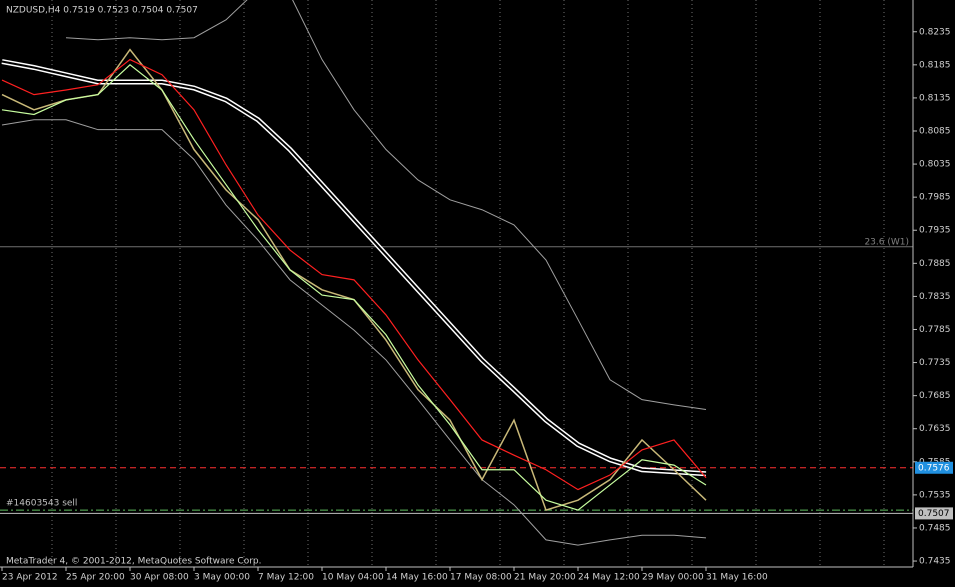  I want to click on level-text: 23.6 (W1), so click(886, 242).